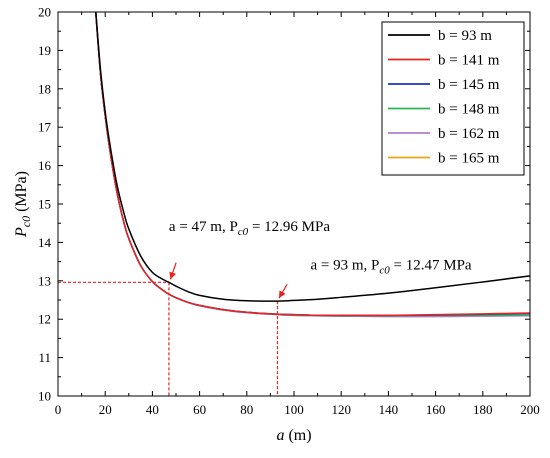 This screenshot has width=550, height=458. What do you see at coordinates (44, 319) in the screenshot?
I see `y-tick-label: 12` at bounding box center [44, 319].